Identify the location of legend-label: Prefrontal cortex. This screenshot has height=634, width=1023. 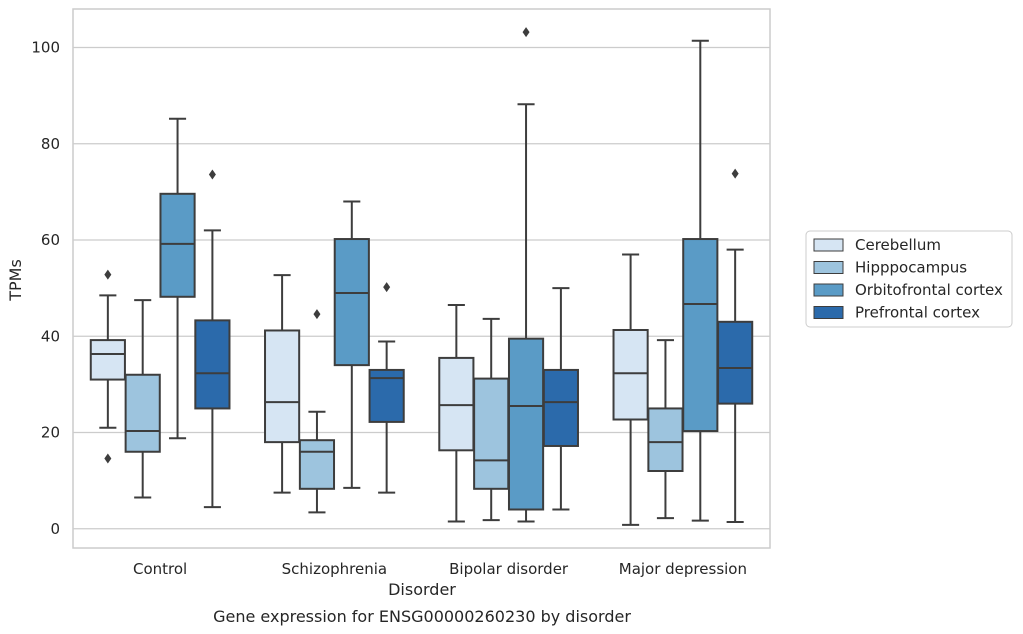
(917, 313).